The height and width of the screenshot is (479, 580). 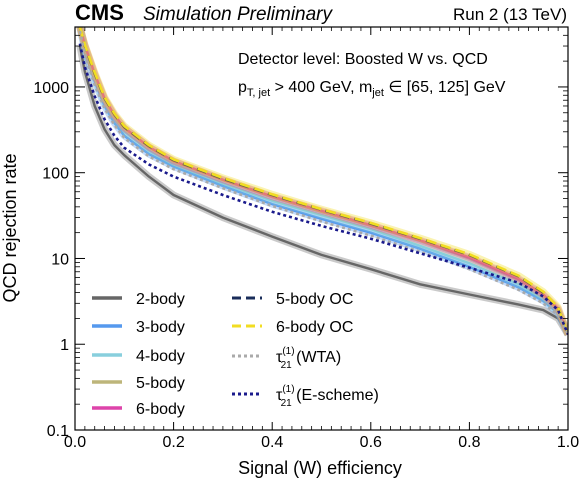 What do you see at coordinates (160, 409) in the screenshot?
I see `legend-label-4: 6-body` at bounding box center [160, 409].